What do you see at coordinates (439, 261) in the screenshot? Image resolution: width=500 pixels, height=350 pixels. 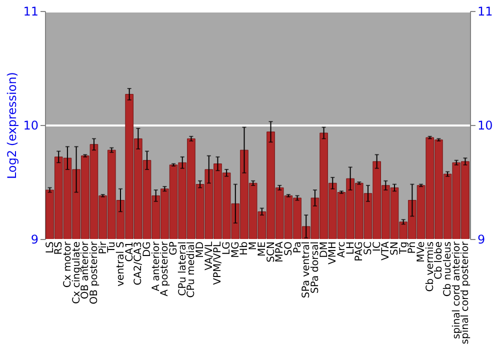 I see `x-tick-label: Cb lobe` at bounding box center [439, 261].